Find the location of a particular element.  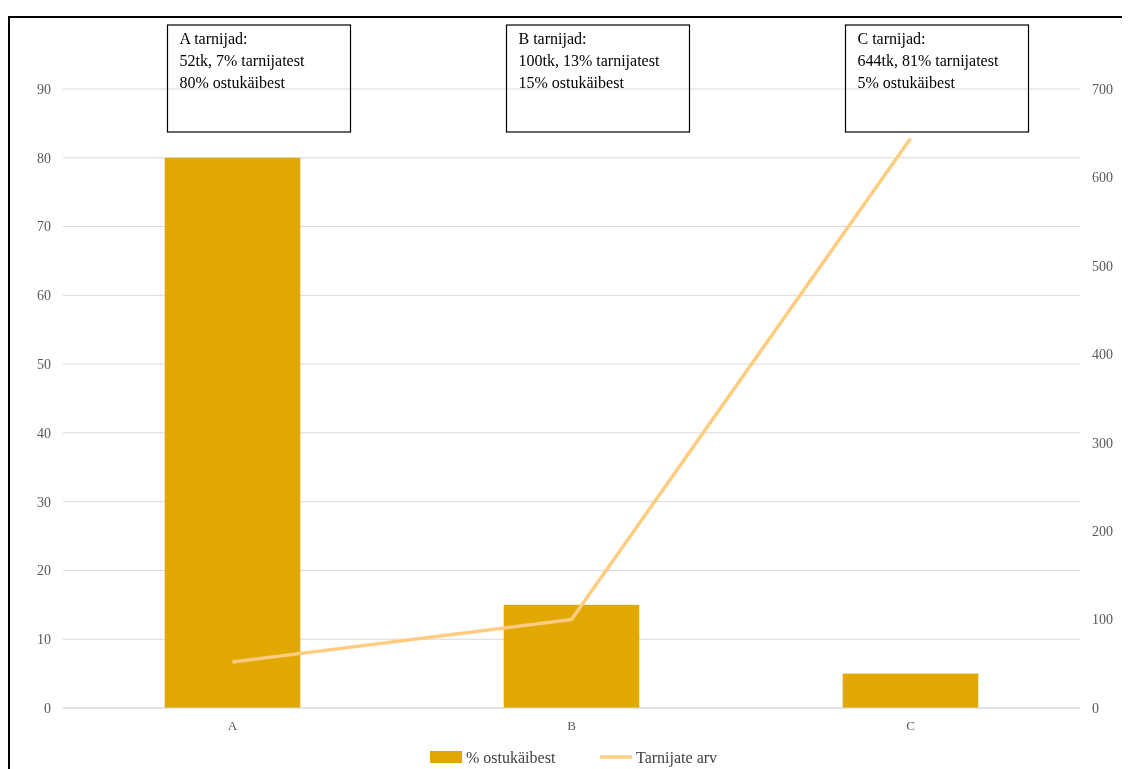

y2-tick-label: 400 is located at coordinates (1102, 355).